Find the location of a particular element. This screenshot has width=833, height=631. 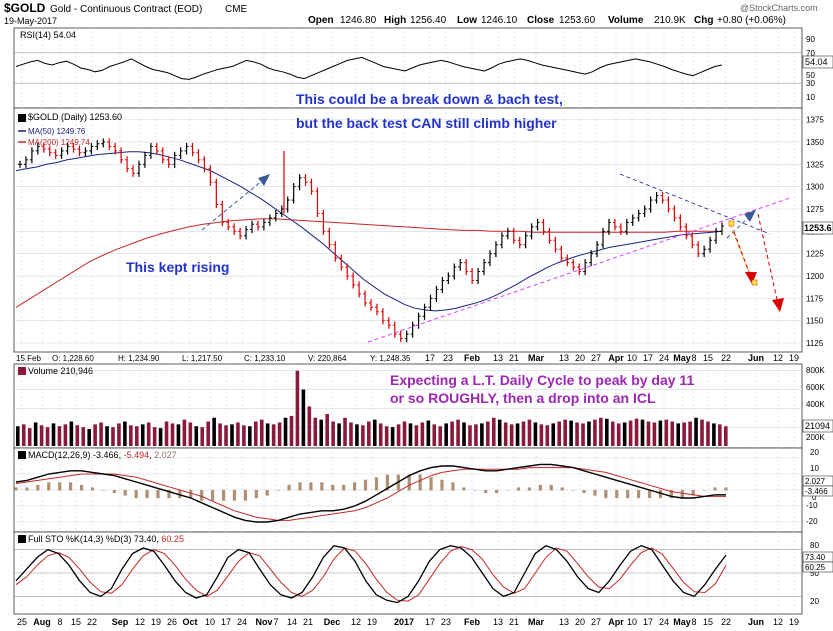

price-y-tick: 1325 is located at coordinates (815, 164).